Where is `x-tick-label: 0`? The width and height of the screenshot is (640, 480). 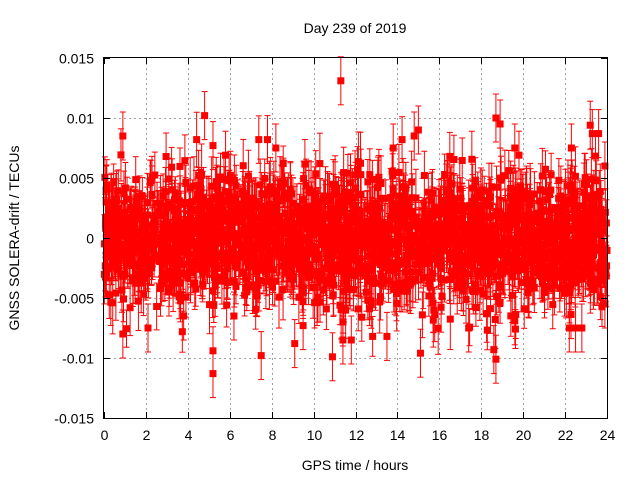 x-tick-label: 0 is located at coordinates (105, 435).